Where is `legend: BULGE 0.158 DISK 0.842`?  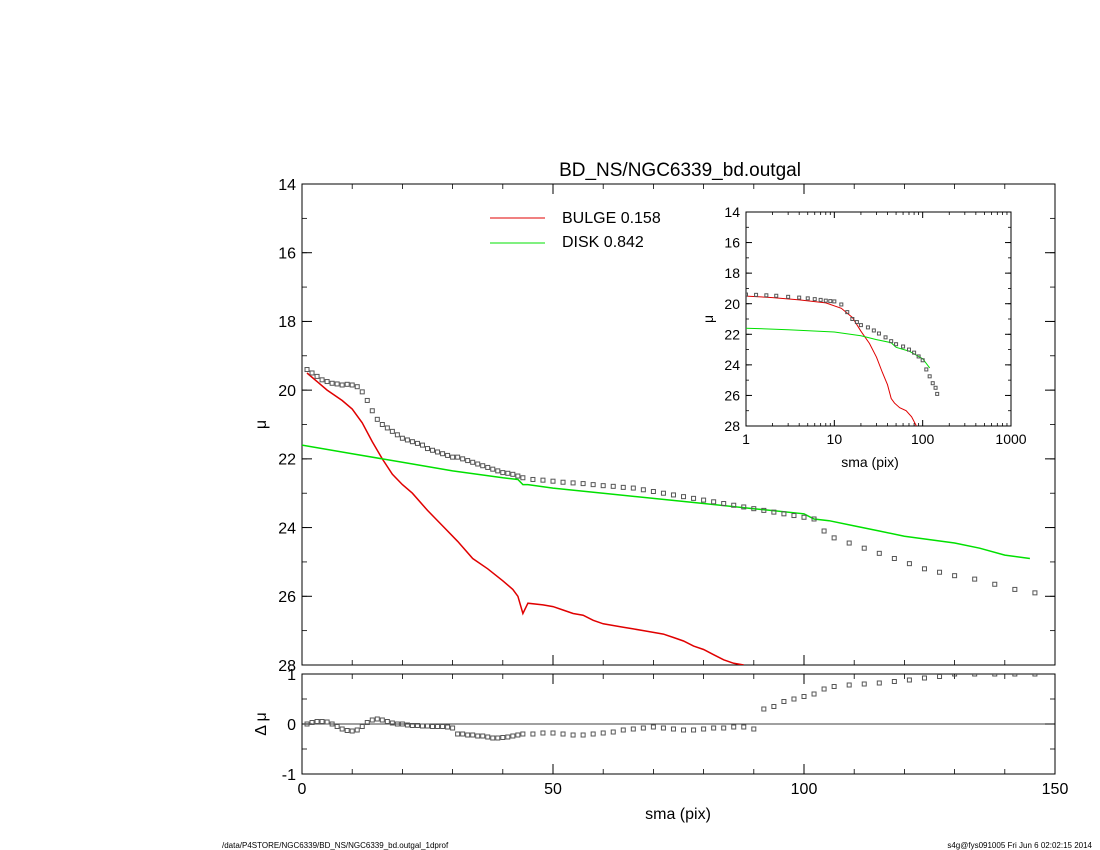
legend: BULGE 0.158 DISK 0.842 is located at coordinates (575, 230).